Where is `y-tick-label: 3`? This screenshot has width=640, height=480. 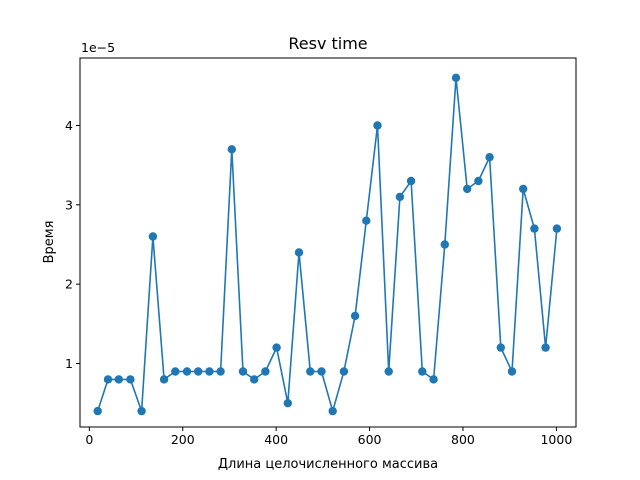 y-tick-label: 3 is located at coordinates (69, 204).